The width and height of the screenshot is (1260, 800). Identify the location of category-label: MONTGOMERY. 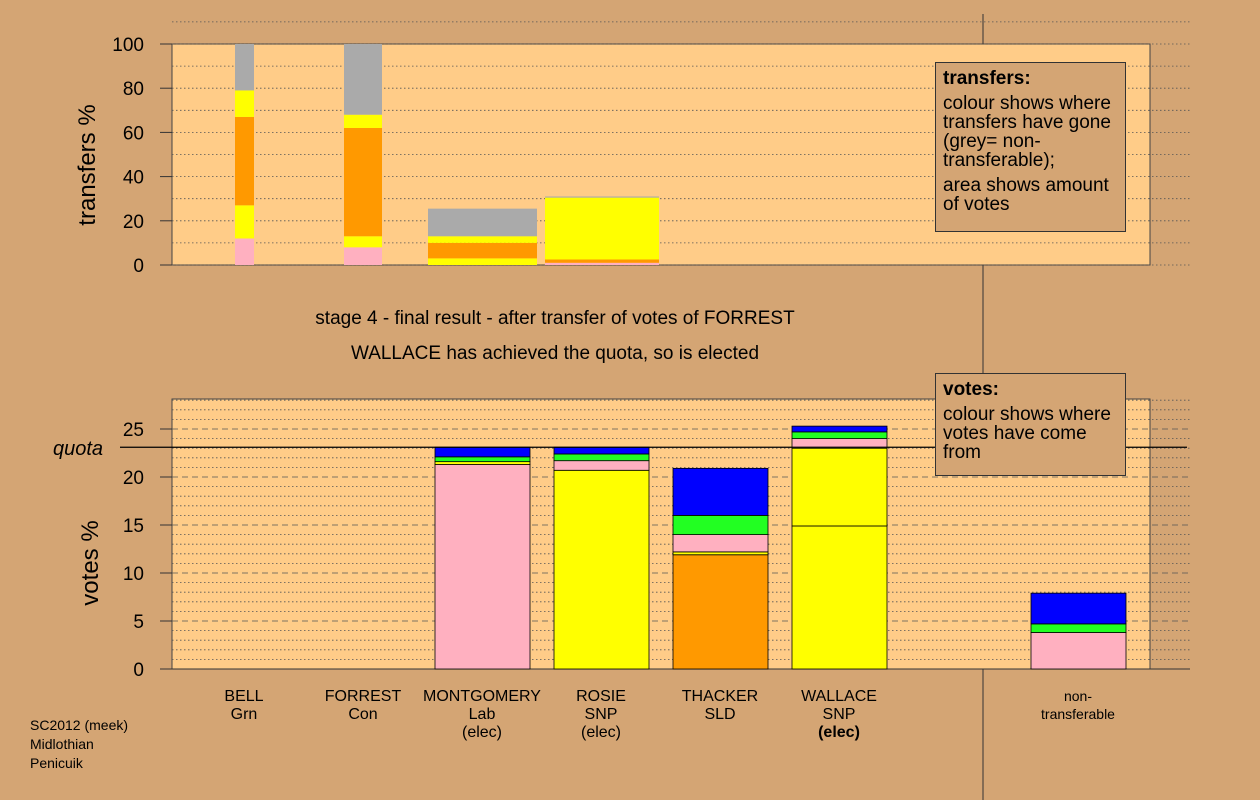
(482, 696).